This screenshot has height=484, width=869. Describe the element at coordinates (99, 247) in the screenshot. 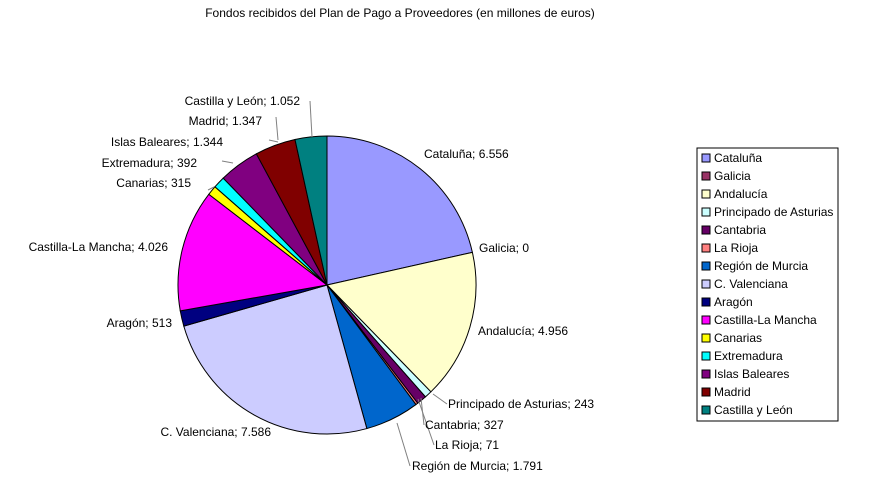

I see `data-label: Castilla-La Mancha; 4.026` at that location.